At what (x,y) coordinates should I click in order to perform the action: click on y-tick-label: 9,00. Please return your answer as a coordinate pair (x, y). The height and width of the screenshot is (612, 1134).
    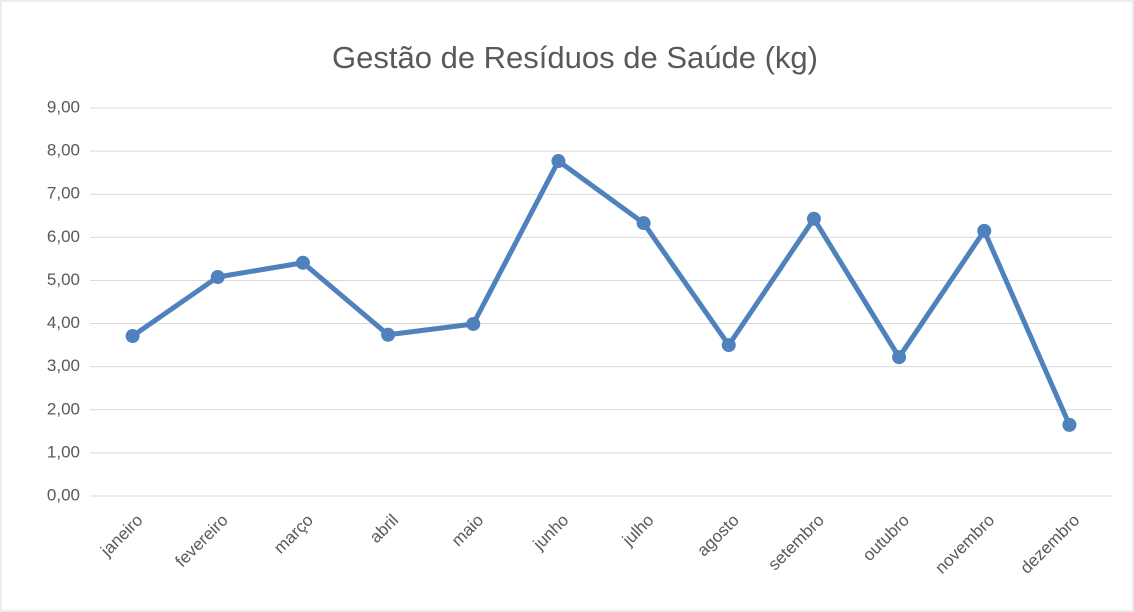
    Looking at the image, I should click on (63, 106).